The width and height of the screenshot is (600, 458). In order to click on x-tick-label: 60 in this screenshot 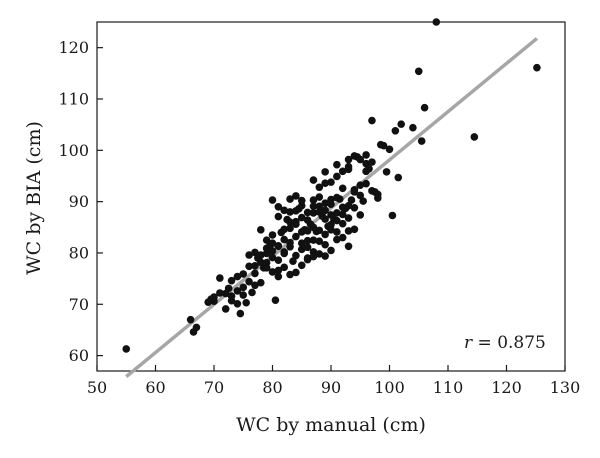, I will do `click(155, 387)`.